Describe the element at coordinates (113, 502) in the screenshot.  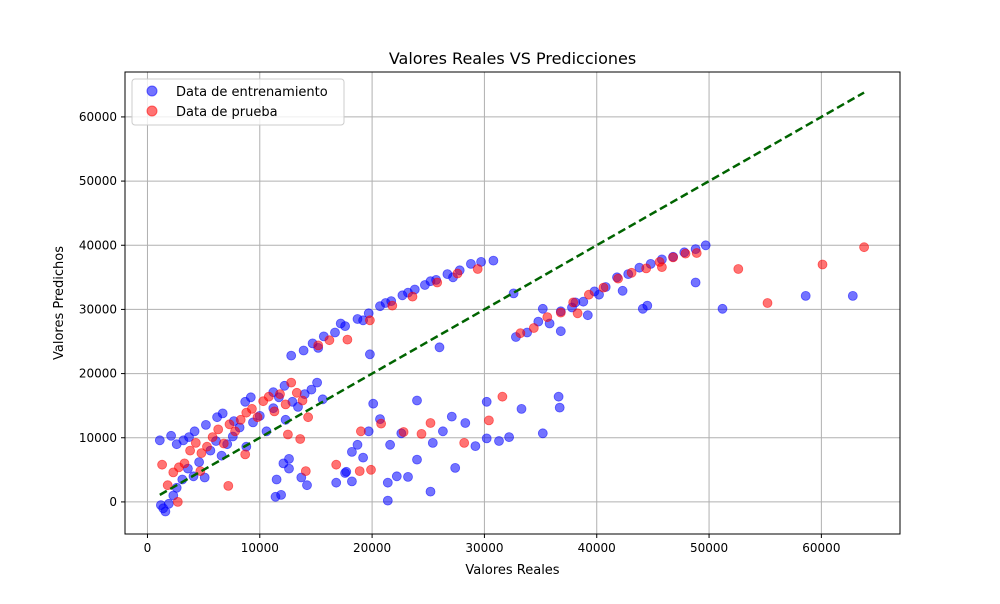
I see `y-tick-label: 0` at that location.